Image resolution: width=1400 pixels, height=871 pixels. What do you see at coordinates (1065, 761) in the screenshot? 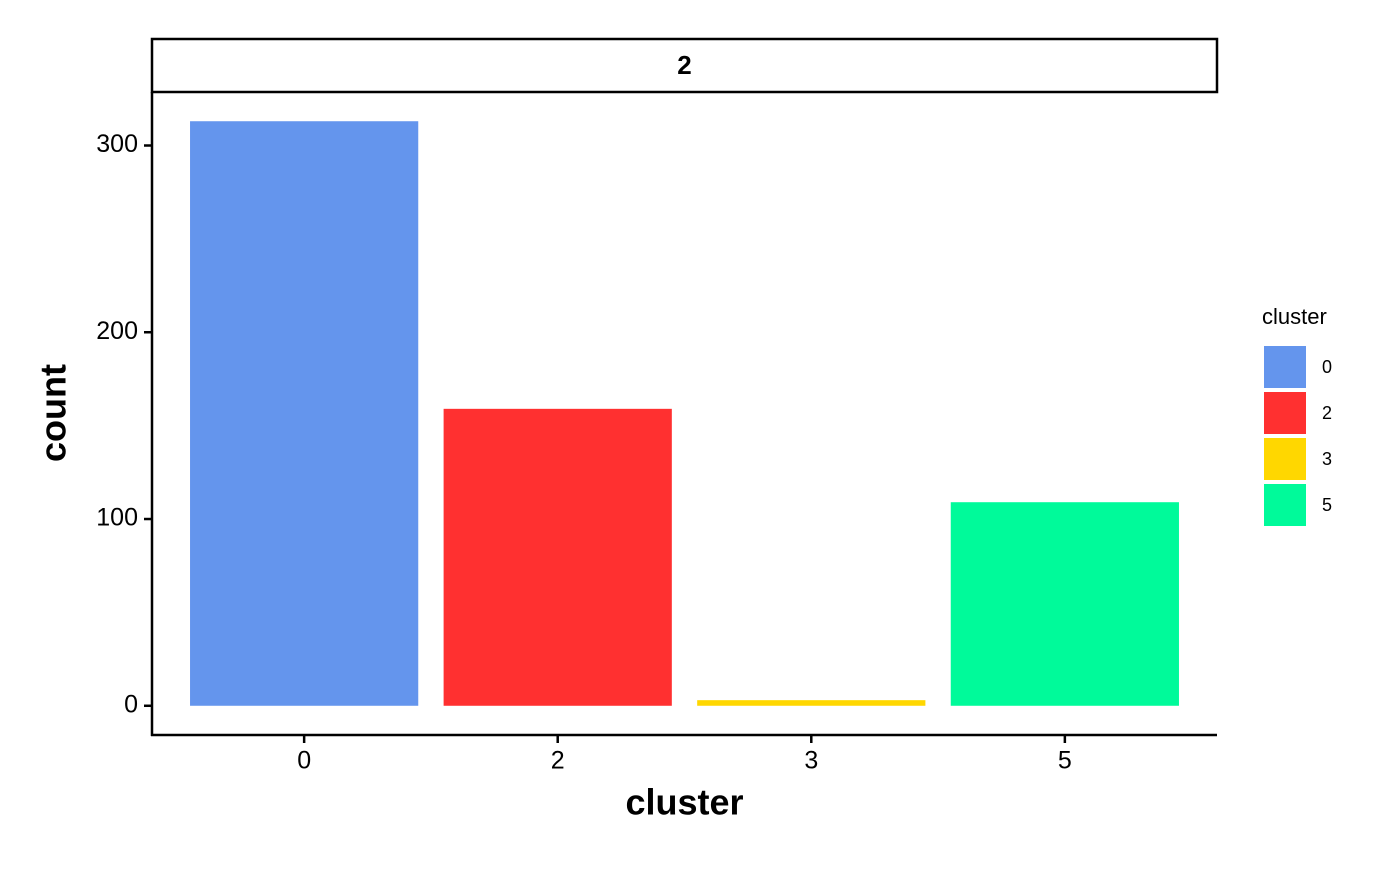
I see `x-tick-label: 5` at bounding box center [1065, 761].